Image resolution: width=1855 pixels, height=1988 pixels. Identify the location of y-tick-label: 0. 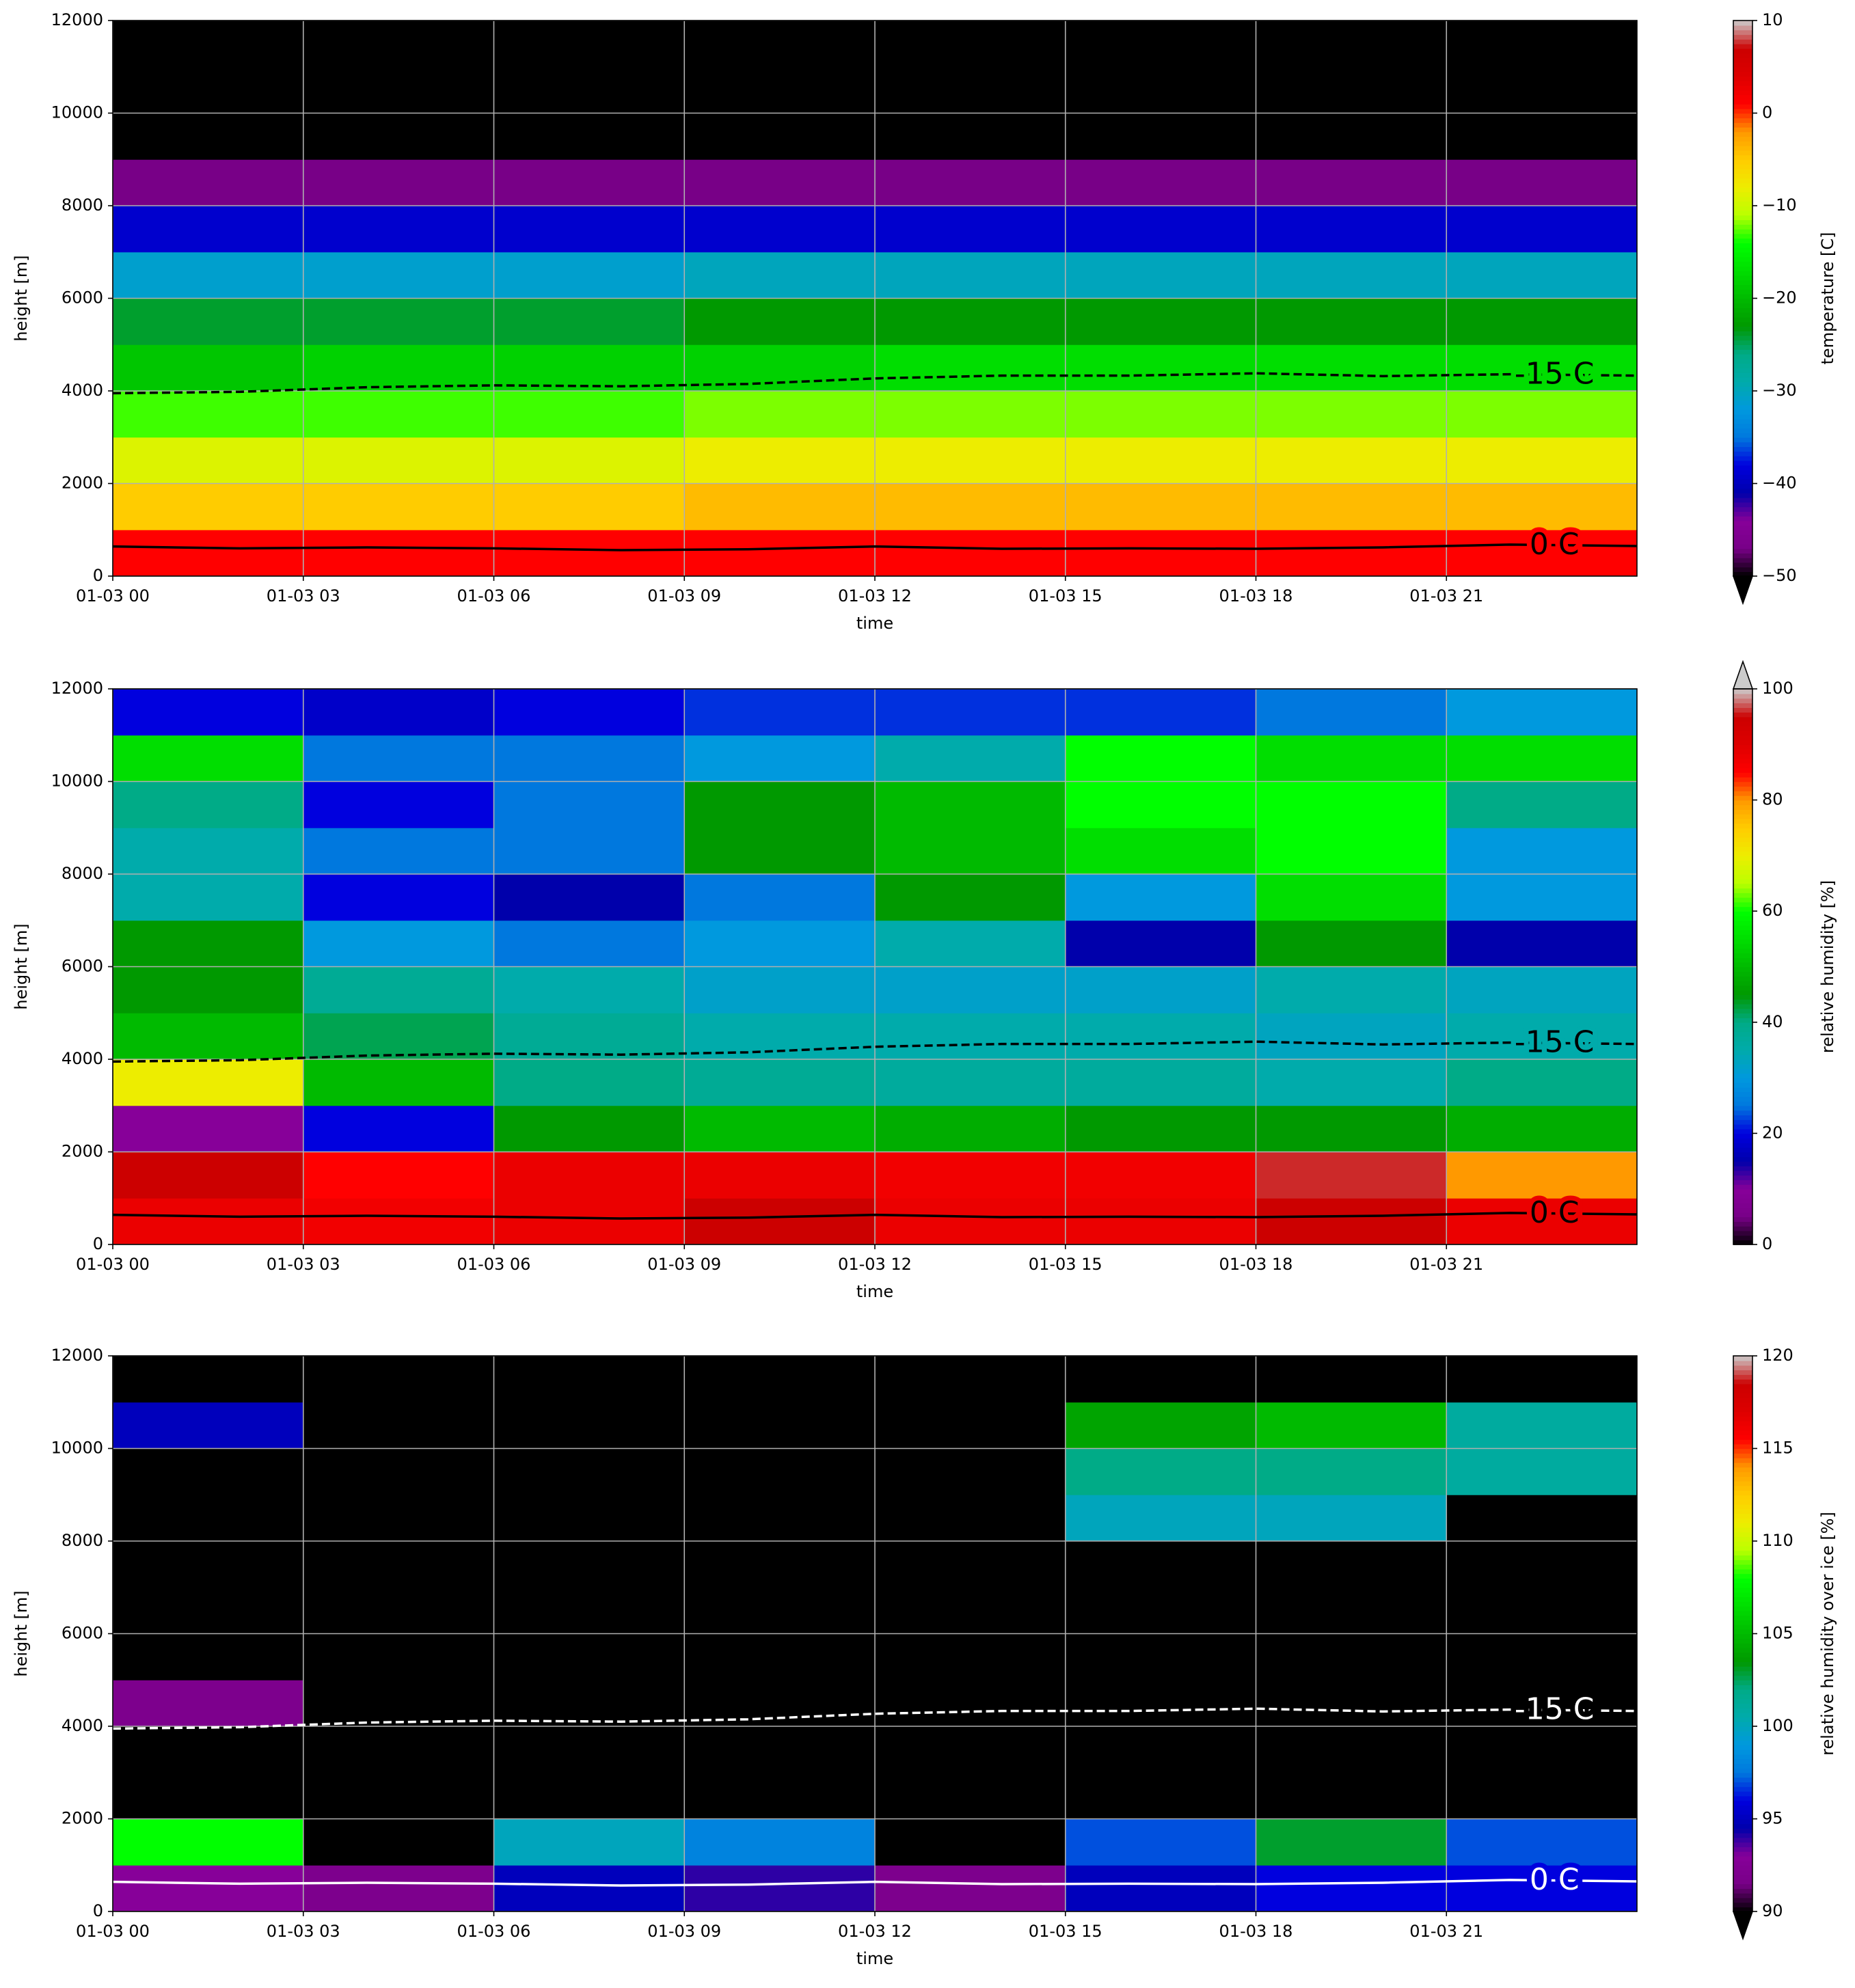
(98, 1244).